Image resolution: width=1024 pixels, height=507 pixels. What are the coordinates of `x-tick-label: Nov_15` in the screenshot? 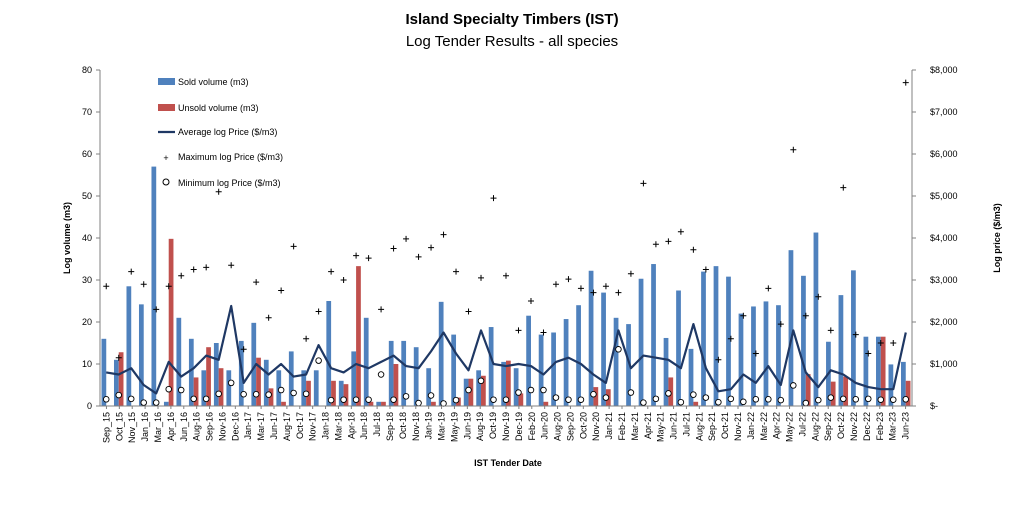 It's located at (132, 427).